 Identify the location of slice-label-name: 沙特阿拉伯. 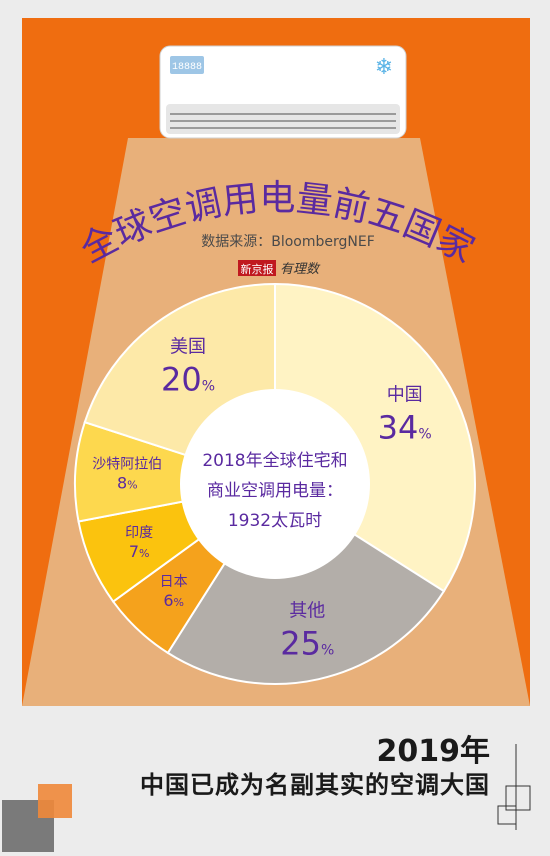
(127, 465).